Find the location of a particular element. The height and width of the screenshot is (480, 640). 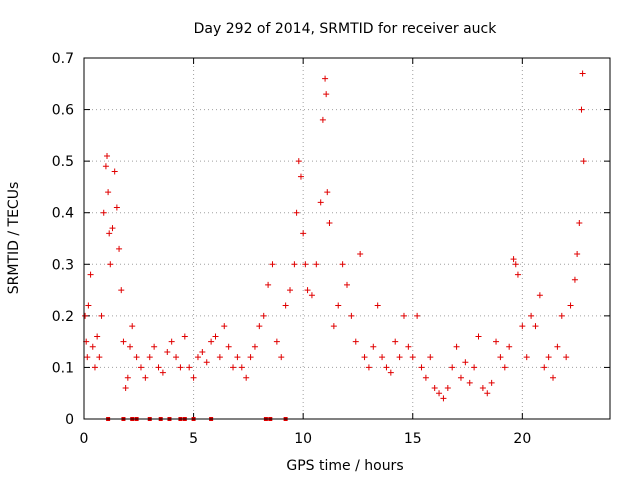

x-tick-label: 5 is located at coordinates (193, 439).